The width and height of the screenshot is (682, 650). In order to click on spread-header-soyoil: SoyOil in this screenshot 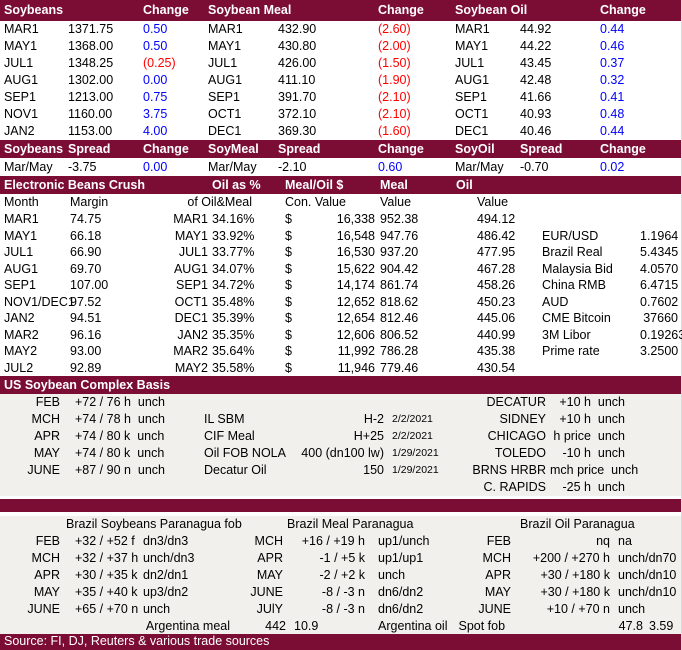, I will do `click(475, 149)`.